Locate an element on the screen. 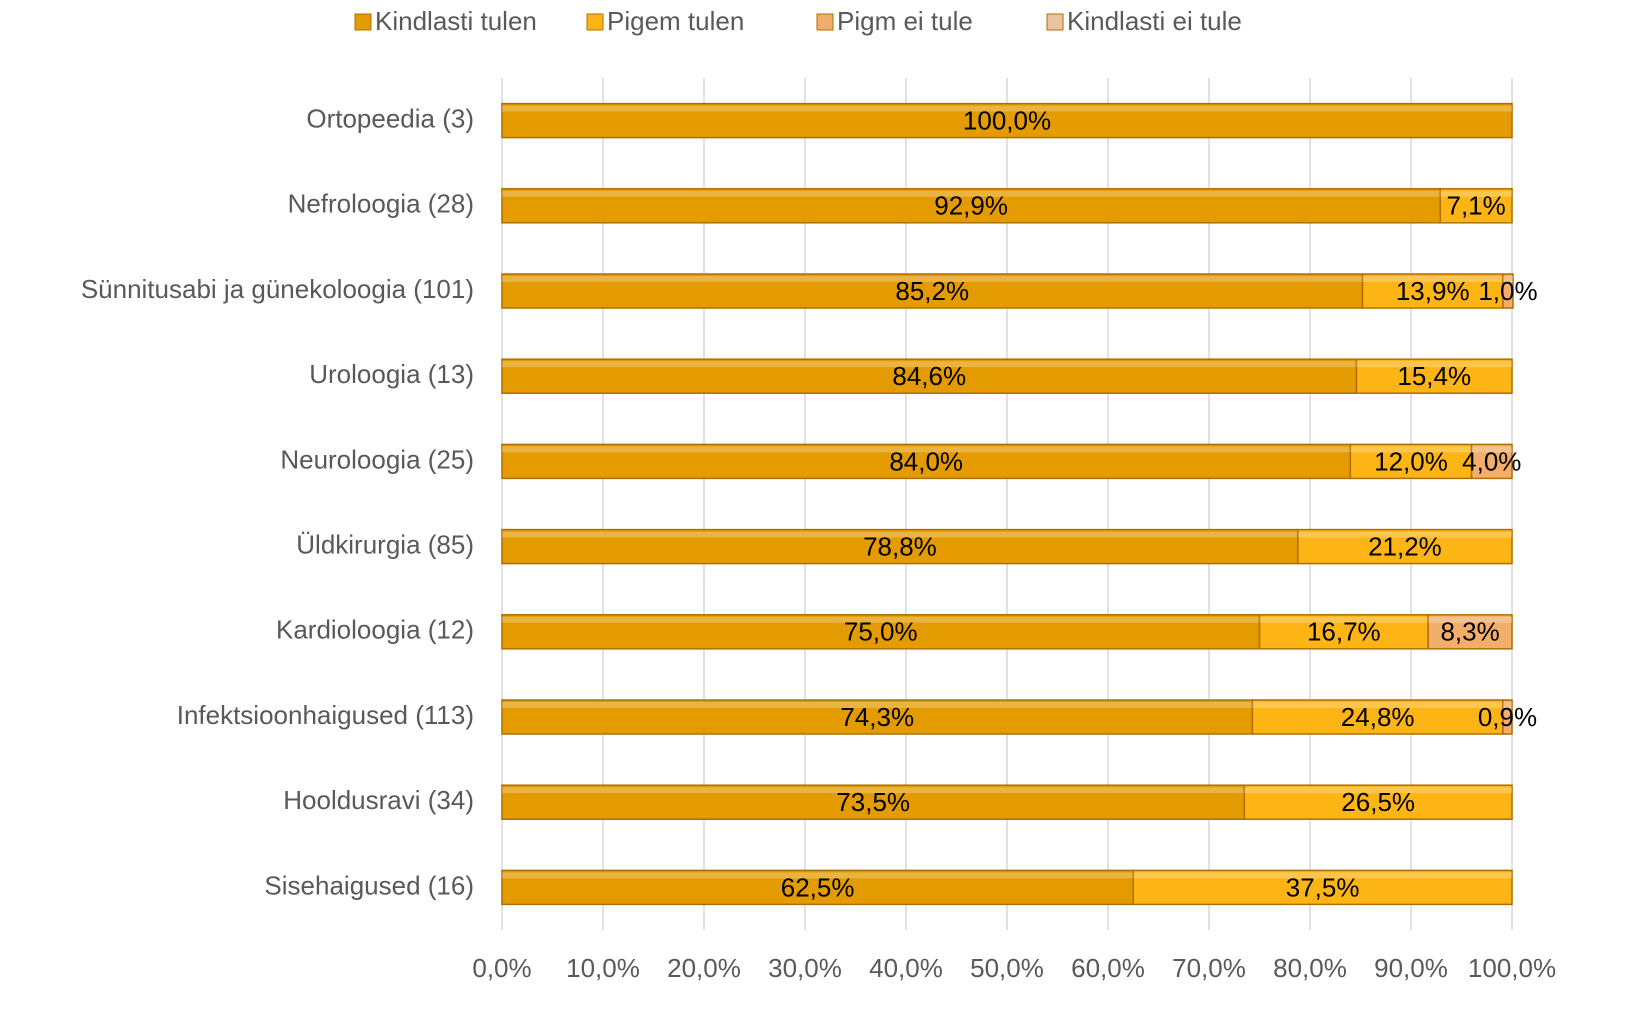 Image resolution: width=1632 pixels, height=1022 pixels. data-label: 26,5% is located at coordinates (1378, 802).